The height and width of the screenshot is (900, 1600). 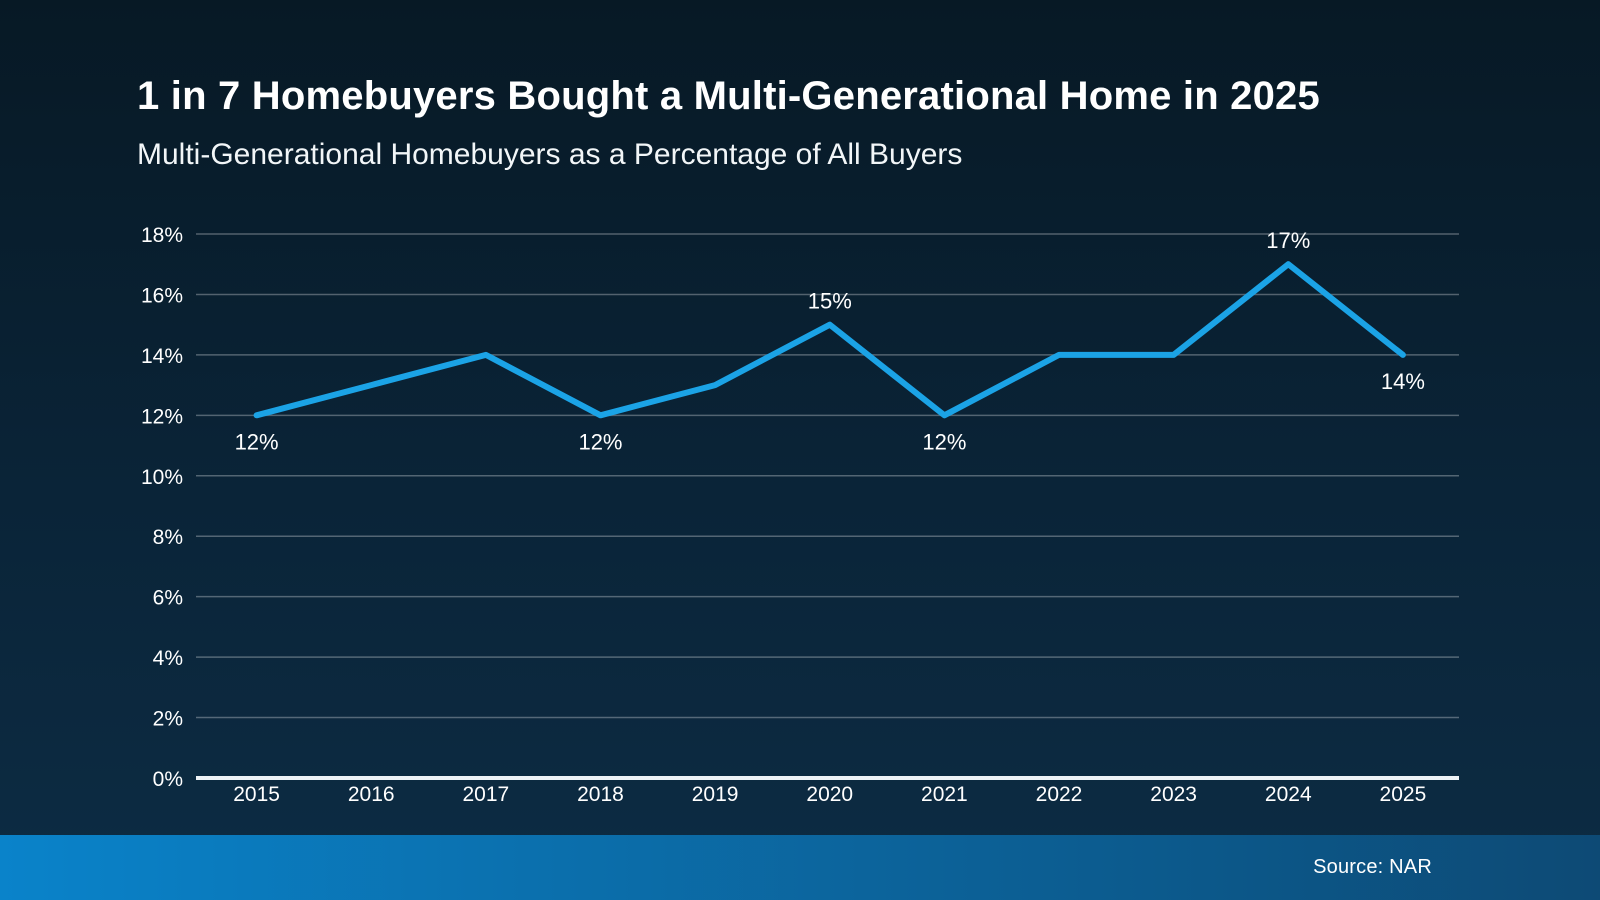 I want to click on x-tick-label: 2018, so click(x=600, y=794).